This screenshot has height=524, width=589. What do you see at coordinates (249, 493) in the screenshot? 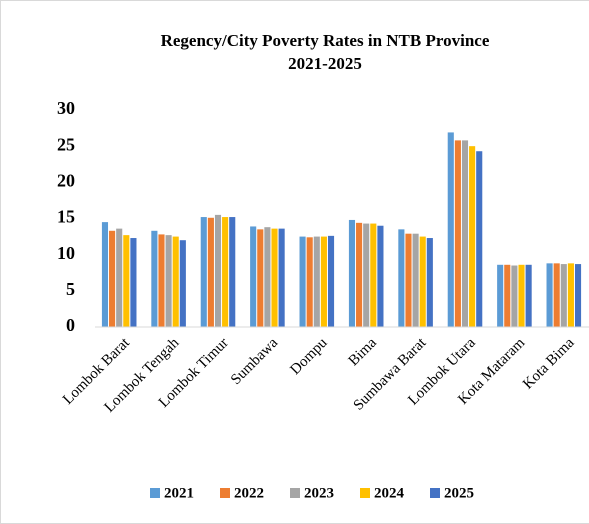
I see `legend-label: 2022` at bounding box center [249, 493].